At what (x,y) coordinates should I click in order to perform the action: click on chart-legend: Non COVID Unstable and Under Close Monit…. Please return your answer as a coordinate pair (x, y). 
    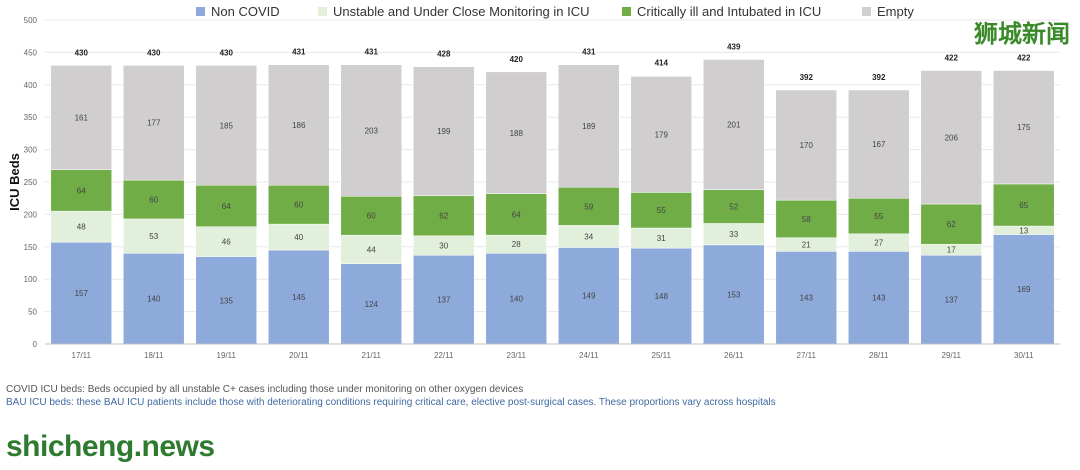
    Looking at the image, I should click on (540, 13).